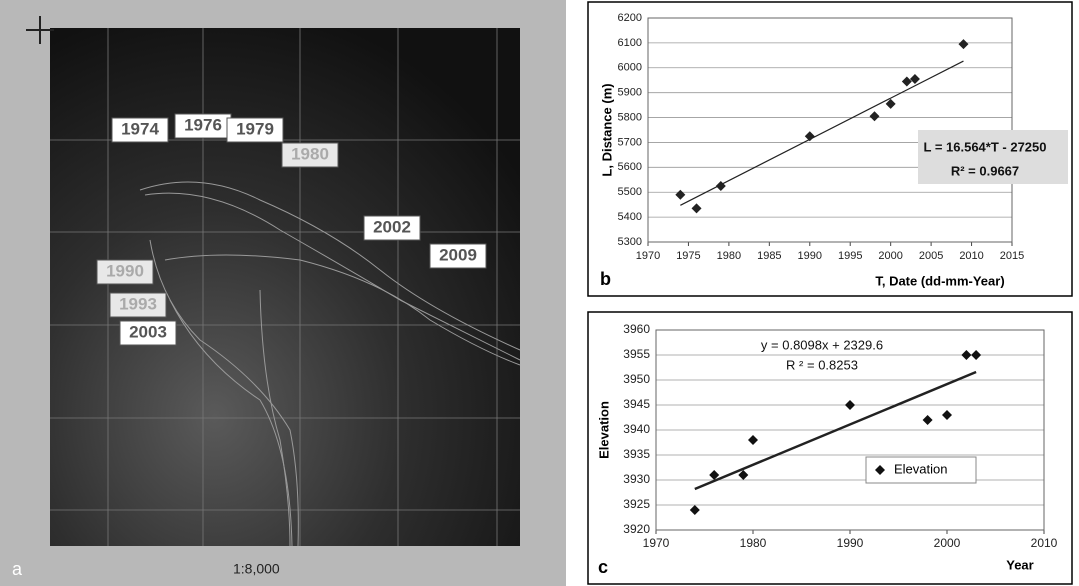 This screenshot has height=586, width=1079. I want to click on annotation: R² = 0.9667, so click(985, 170).